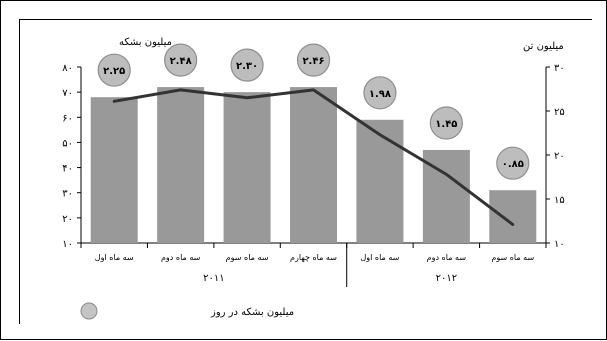  Describe the element at coordinates (67, 169) in the screenshot. I see `left-tick-label: ۴۰` at that location.